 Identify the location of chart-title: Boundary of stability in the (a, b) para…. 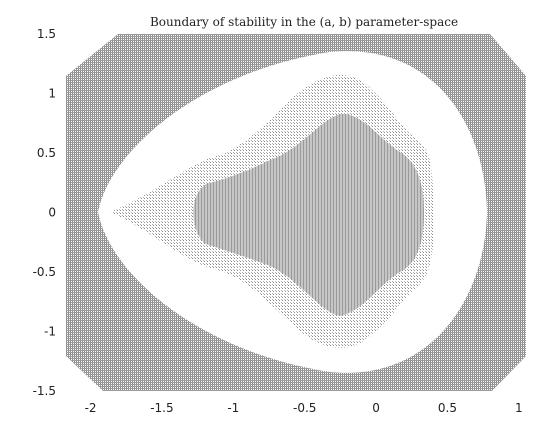
(304, 22).